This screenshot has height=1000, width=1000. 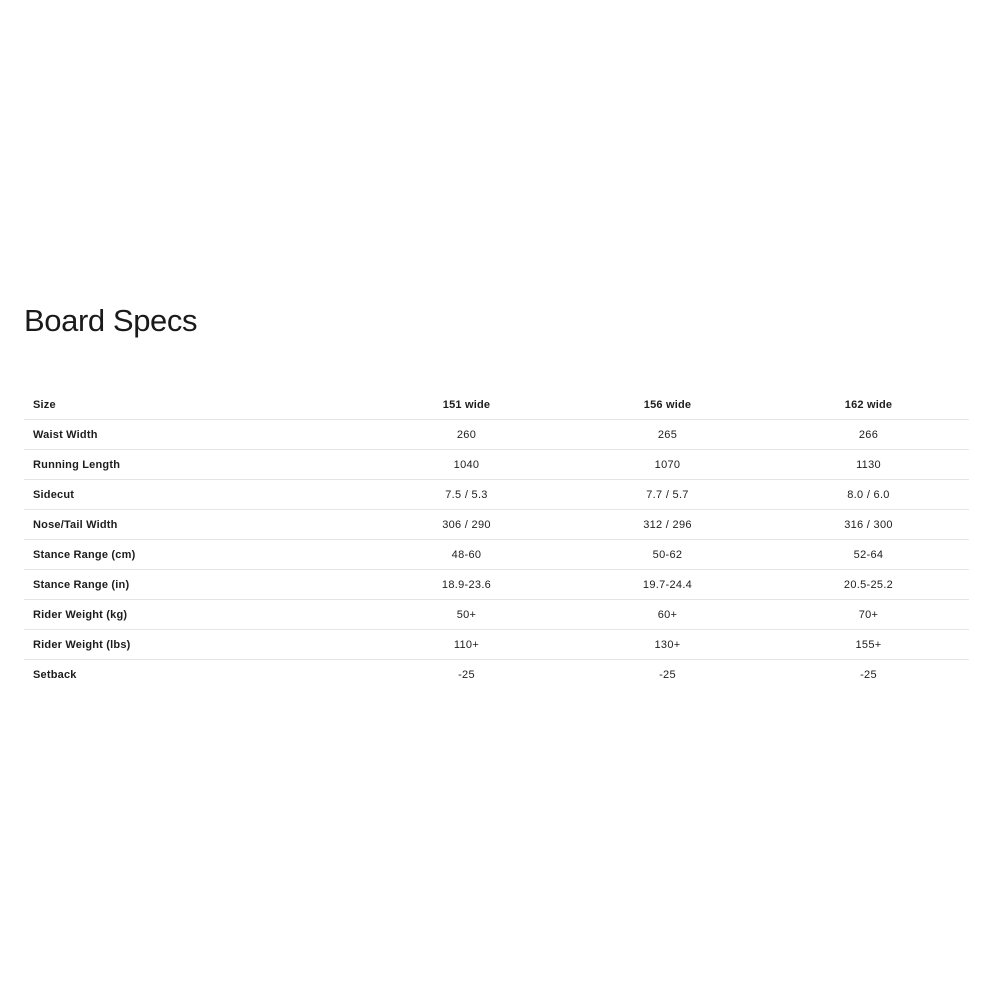 I want to click on cell-value: 316 / 300, so click(x=868, y=524).